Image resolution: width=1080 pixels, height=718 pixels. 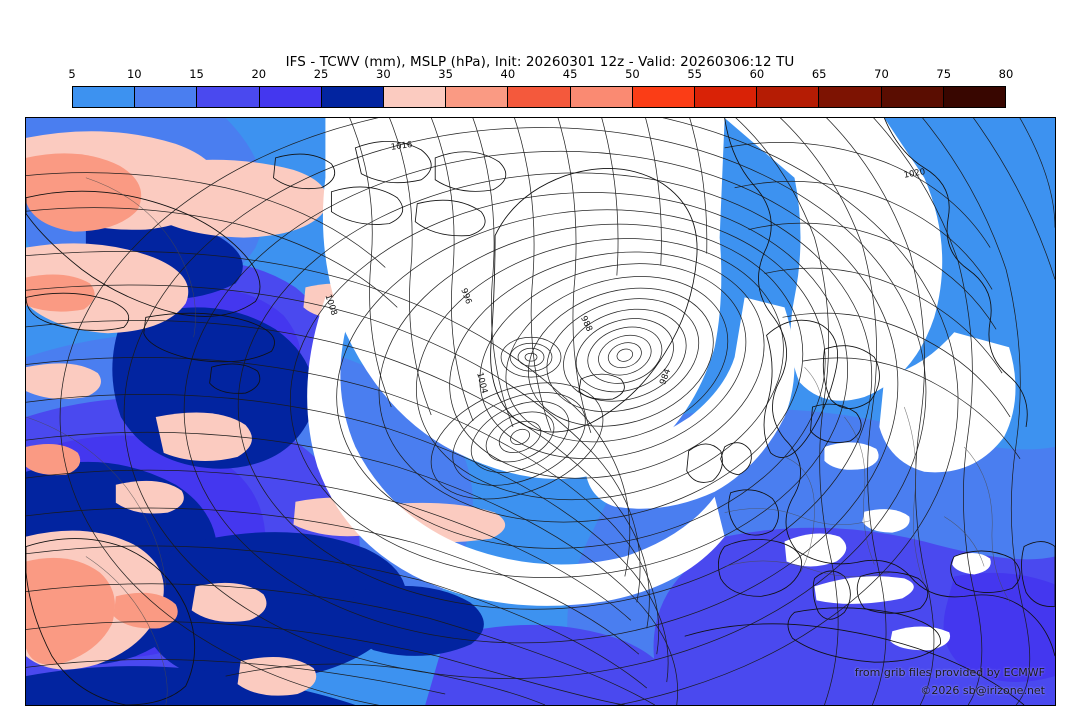 I want to click on colorbar-tick-50: 50, so click(x=632, y=74).